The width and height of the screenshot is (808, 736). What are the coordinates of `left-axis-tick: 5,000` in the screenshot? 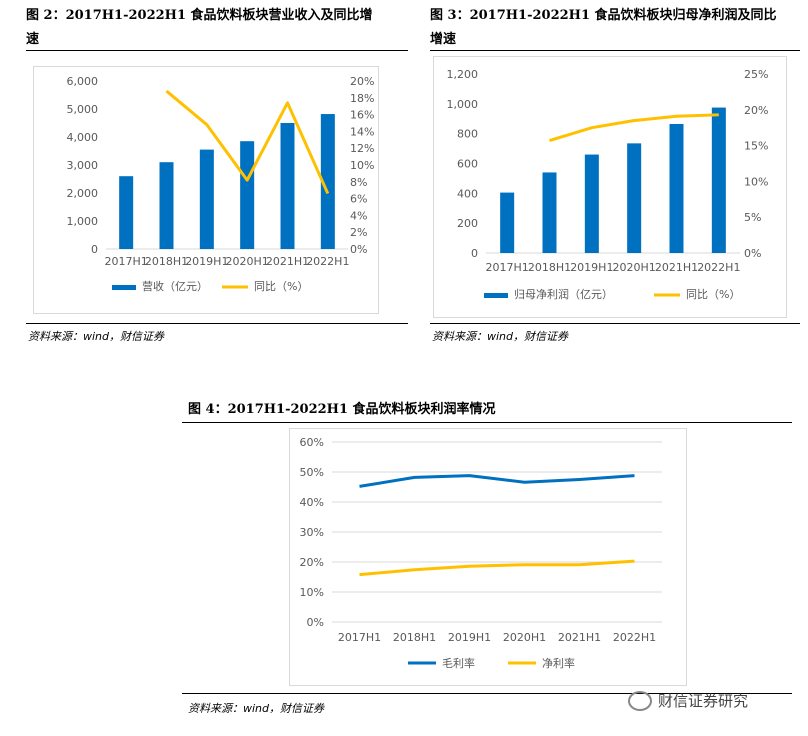 It's located at (83, 109).